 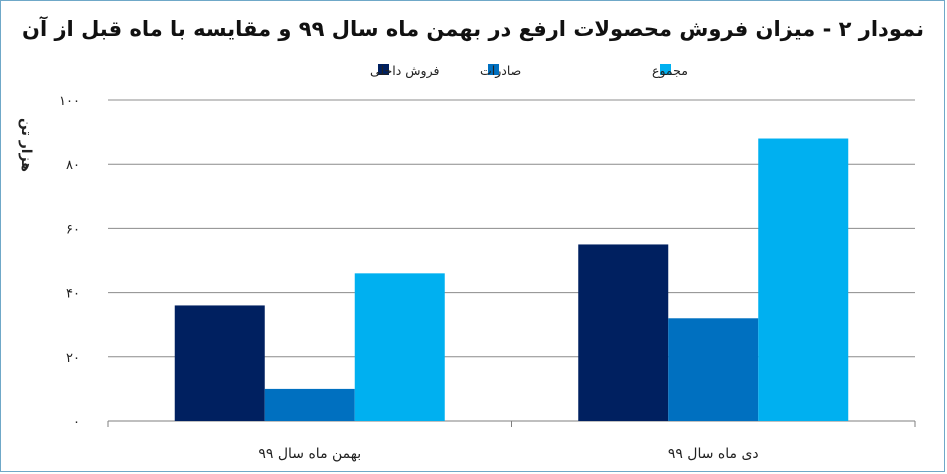 What do you see at coordinates (69, 262) in the screenshot?
I see `y-axis-ticks: ۰ ۲۰ ۴۰ ۶۰ ۸۰ ۱۰۰` at bounding box center [69, 262].